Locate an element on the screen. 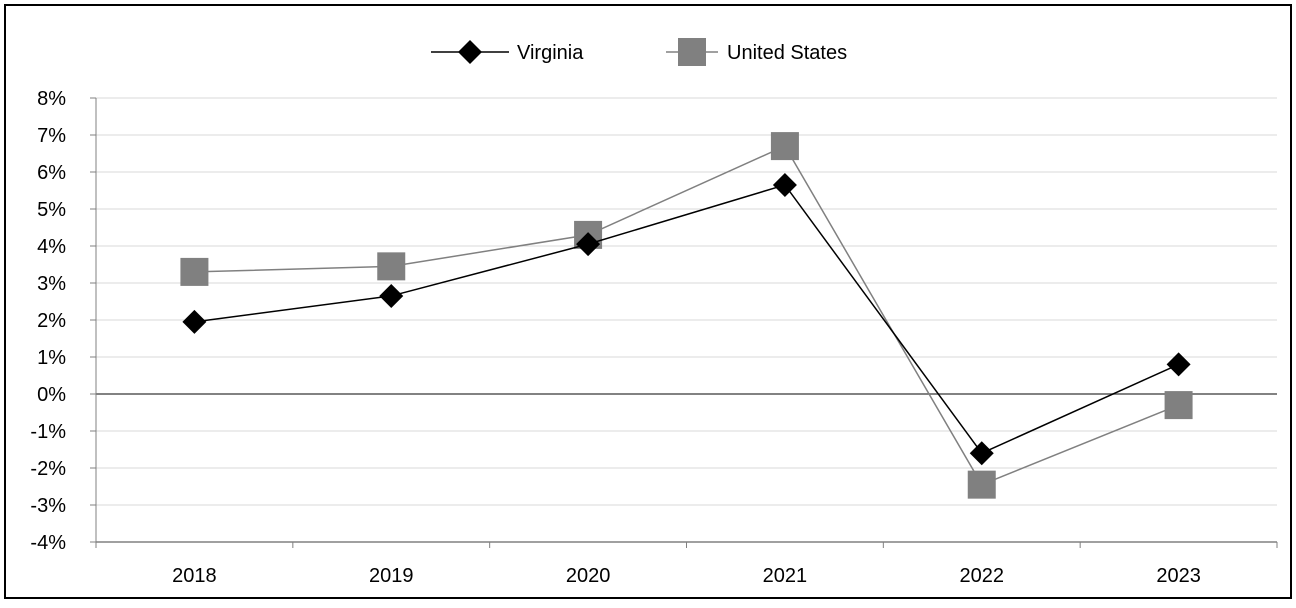 The width and height of the screenshot is (1296, 608). y-tick-label: -3% is located at coordinates (48, 506).